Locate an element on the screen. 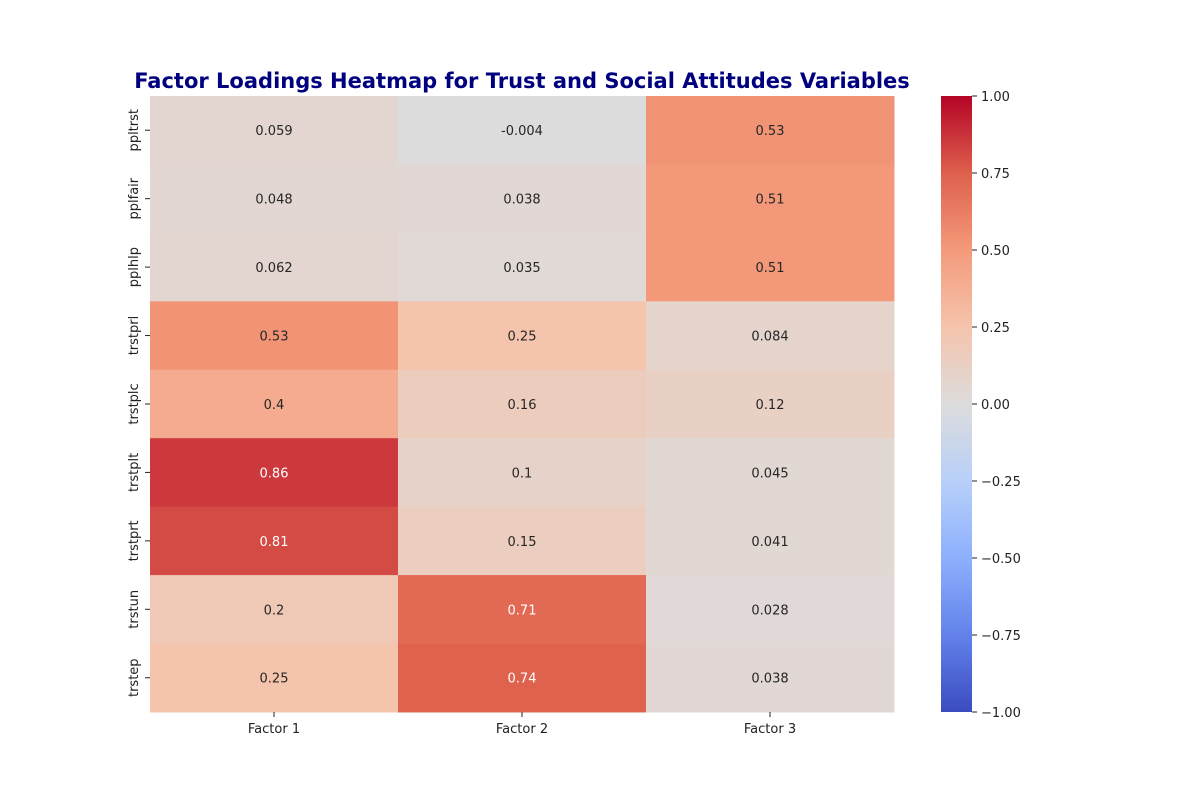 The width and height of the screenshot is (1200, 800). cell-value-label: 0.74 is located at coordinates (522, 679).